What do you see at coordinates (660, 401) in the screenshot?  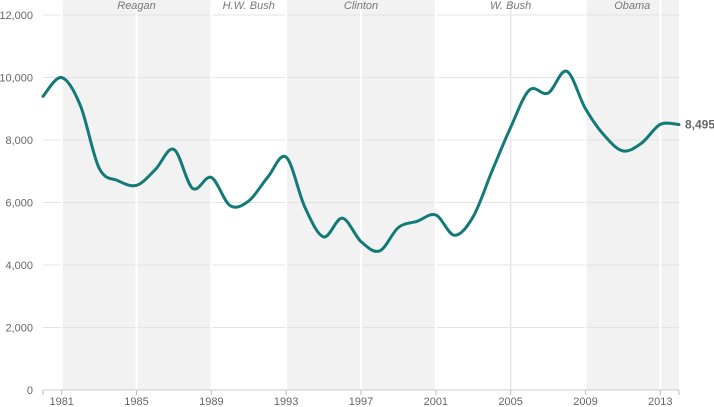 I see `x-tick-label: 2013` at bounding box center [660, 401].